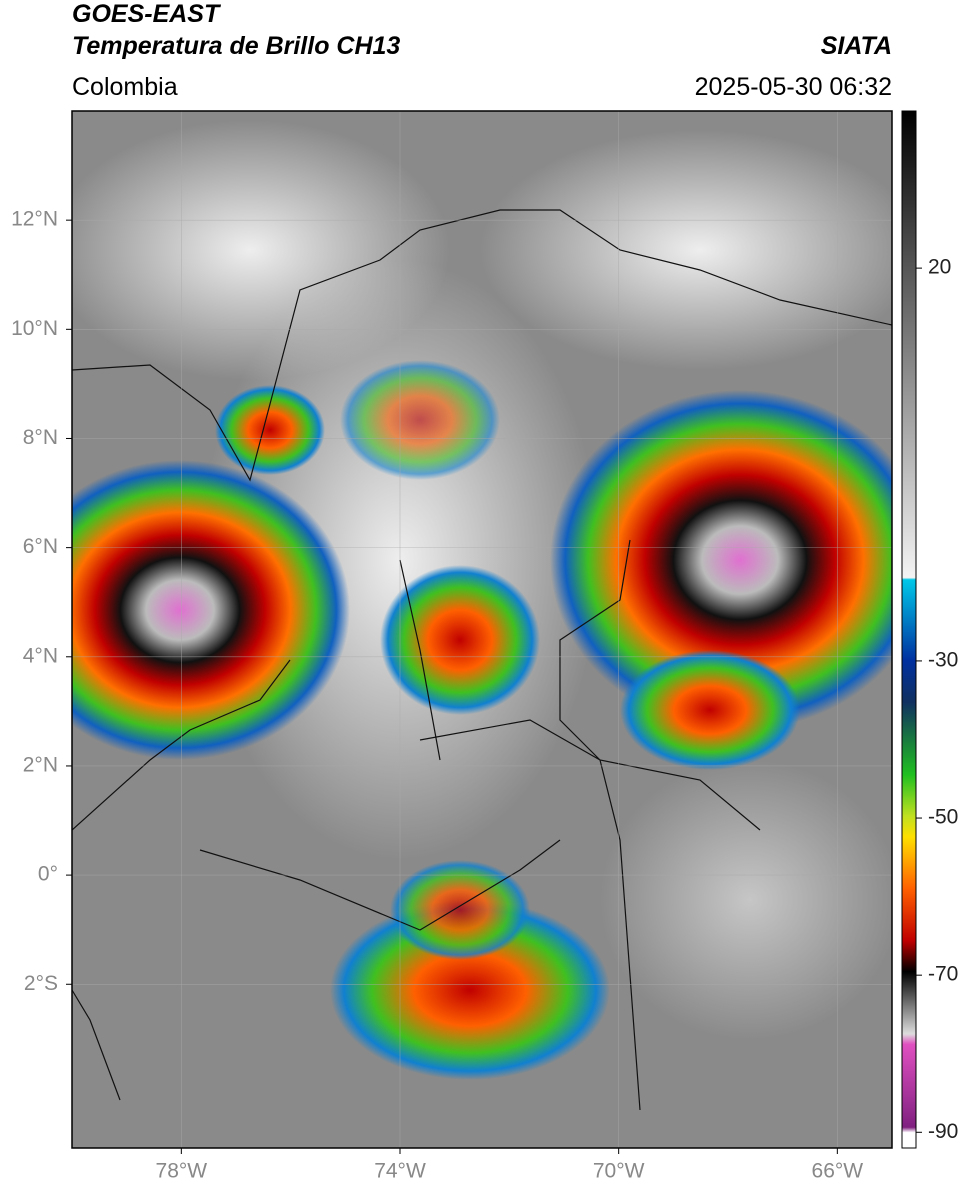 This screenshot has width=966, height=1190. I want to click on x-tick-label: 70°W, so click(619, 1171).